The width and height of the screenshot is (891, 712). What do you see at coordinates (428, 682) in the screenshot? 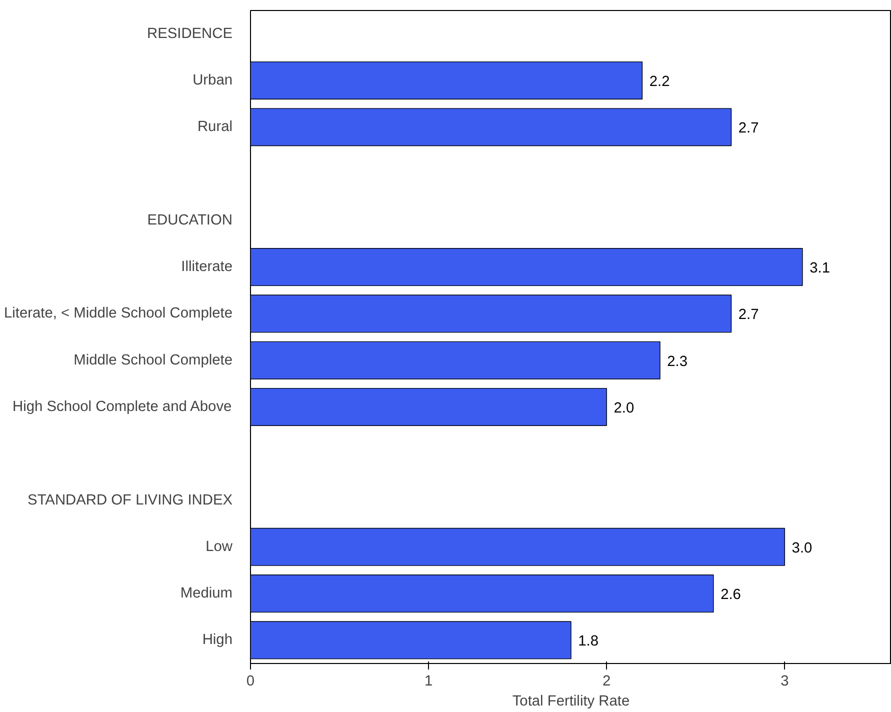
I see `x-tick-label: 1` at bounding box center [428, 682].